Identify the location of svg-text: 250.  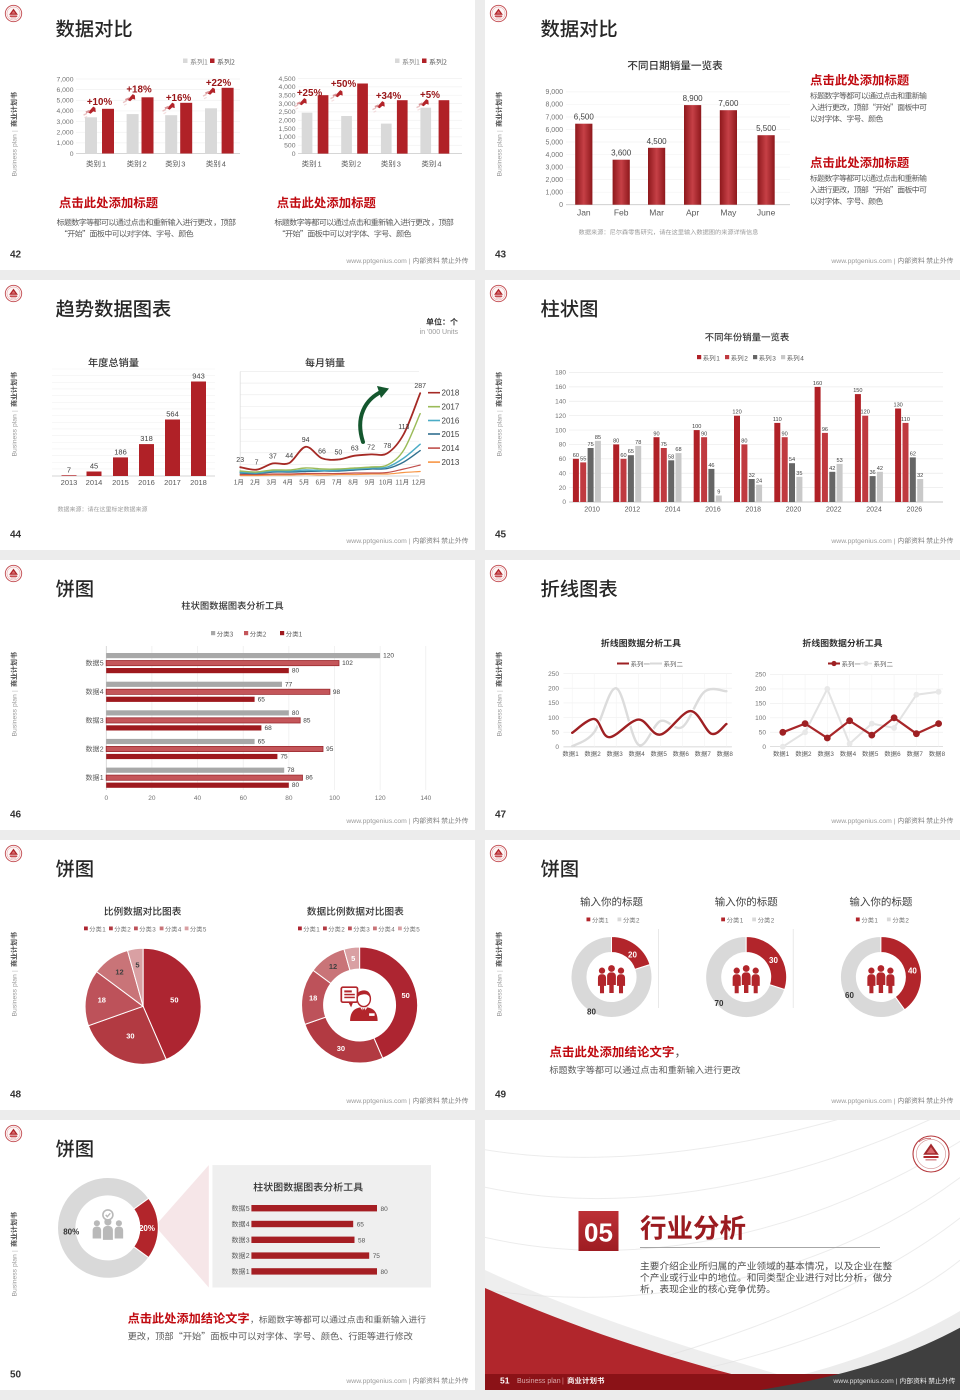
(760, 675).